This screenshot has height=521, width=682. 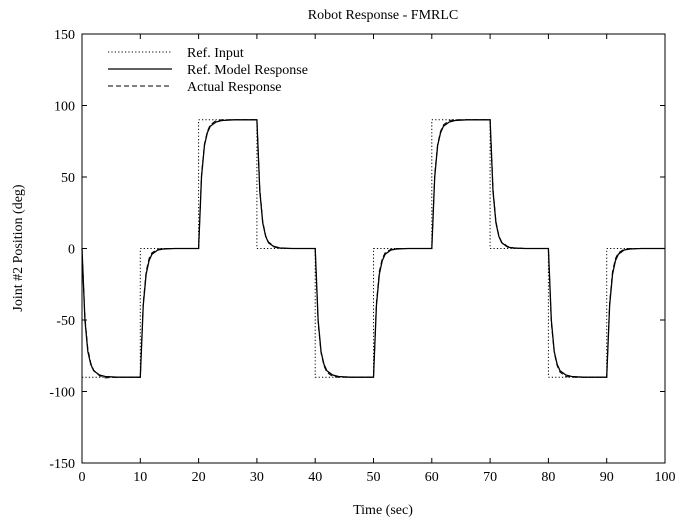 I want to click on x-tick-label: 10, so click(x=140, y=477).